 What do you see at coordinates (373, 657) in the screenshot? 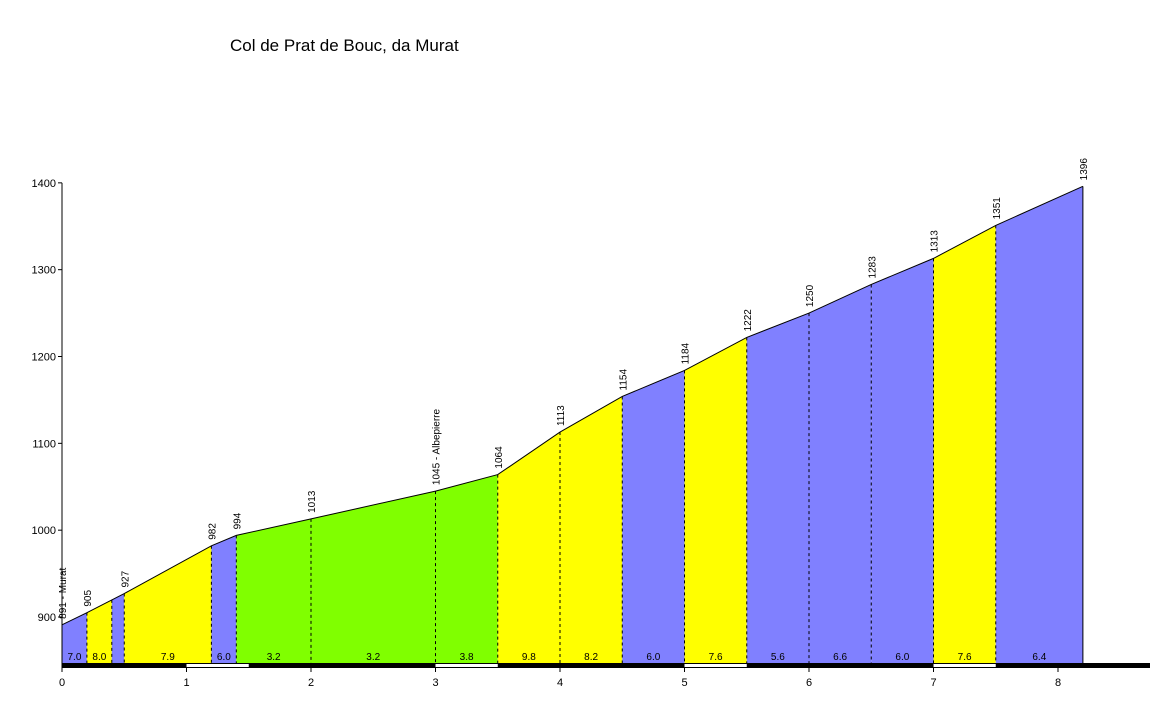
I see `gradient-label-6: 3.2` at bounding box center [373, 657].